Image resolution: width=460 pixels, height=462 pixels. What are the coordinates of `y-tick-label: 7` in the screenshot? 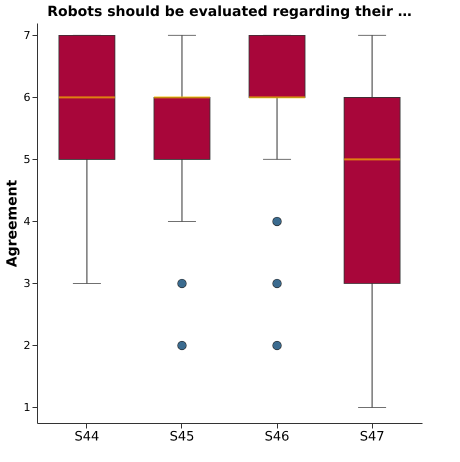 It's located at (27, 35).